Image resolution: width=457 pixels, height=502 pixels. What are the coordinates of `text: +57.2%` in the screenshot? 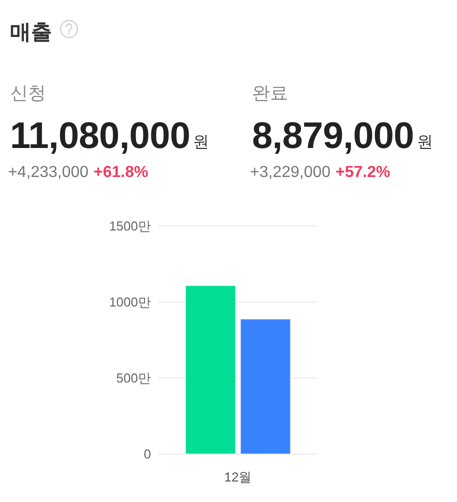 It's located at (363, 172).